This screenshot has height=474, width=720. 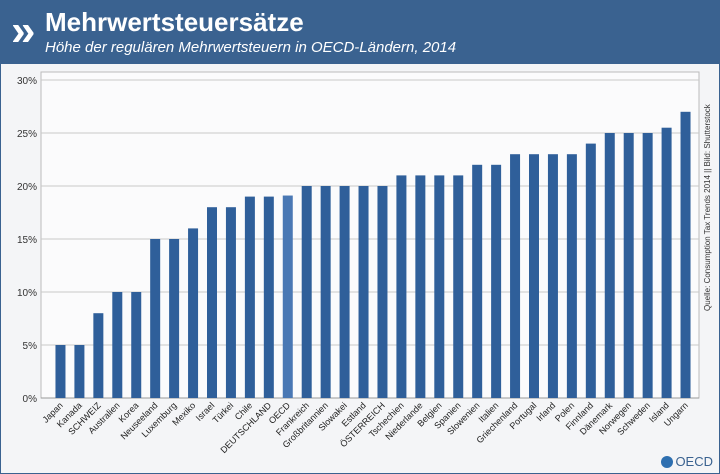 I want to click on bar-ungarn, so click(x=685, y=255).